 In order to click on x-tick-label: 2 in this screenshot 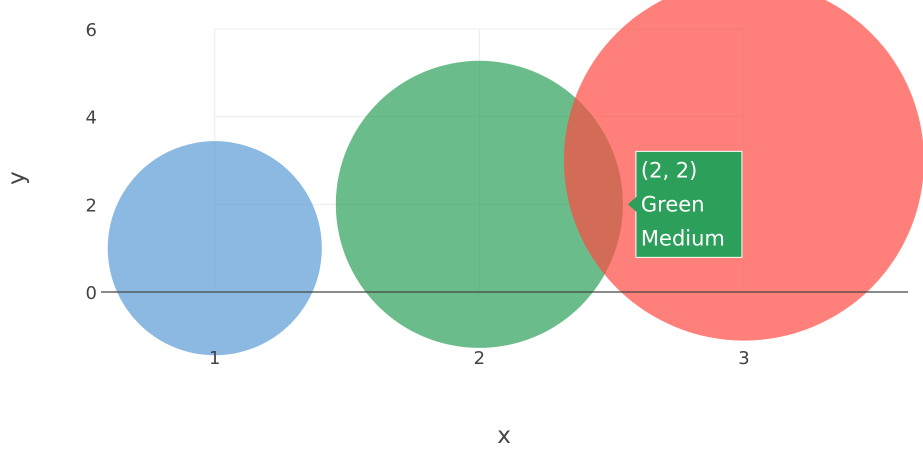, I will do `click(479, 358)`.